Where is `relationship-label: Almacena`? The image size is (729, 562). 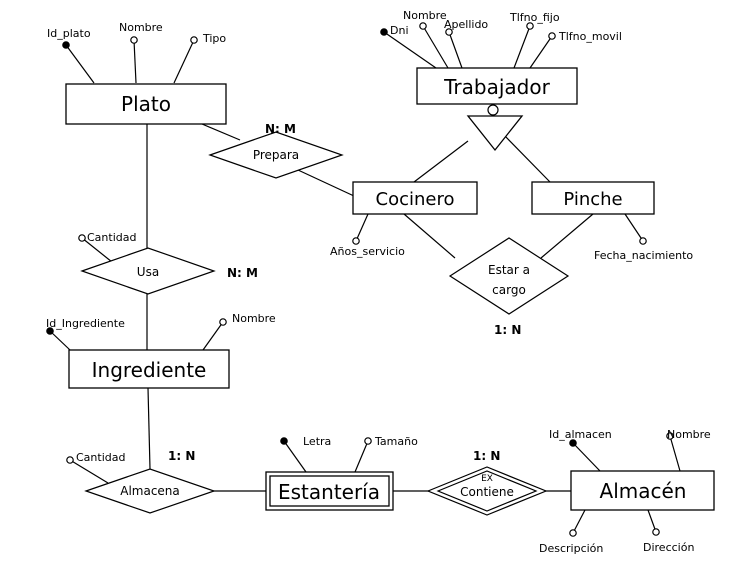
relationship-label: Almacena is located at coordinates (150, 491).